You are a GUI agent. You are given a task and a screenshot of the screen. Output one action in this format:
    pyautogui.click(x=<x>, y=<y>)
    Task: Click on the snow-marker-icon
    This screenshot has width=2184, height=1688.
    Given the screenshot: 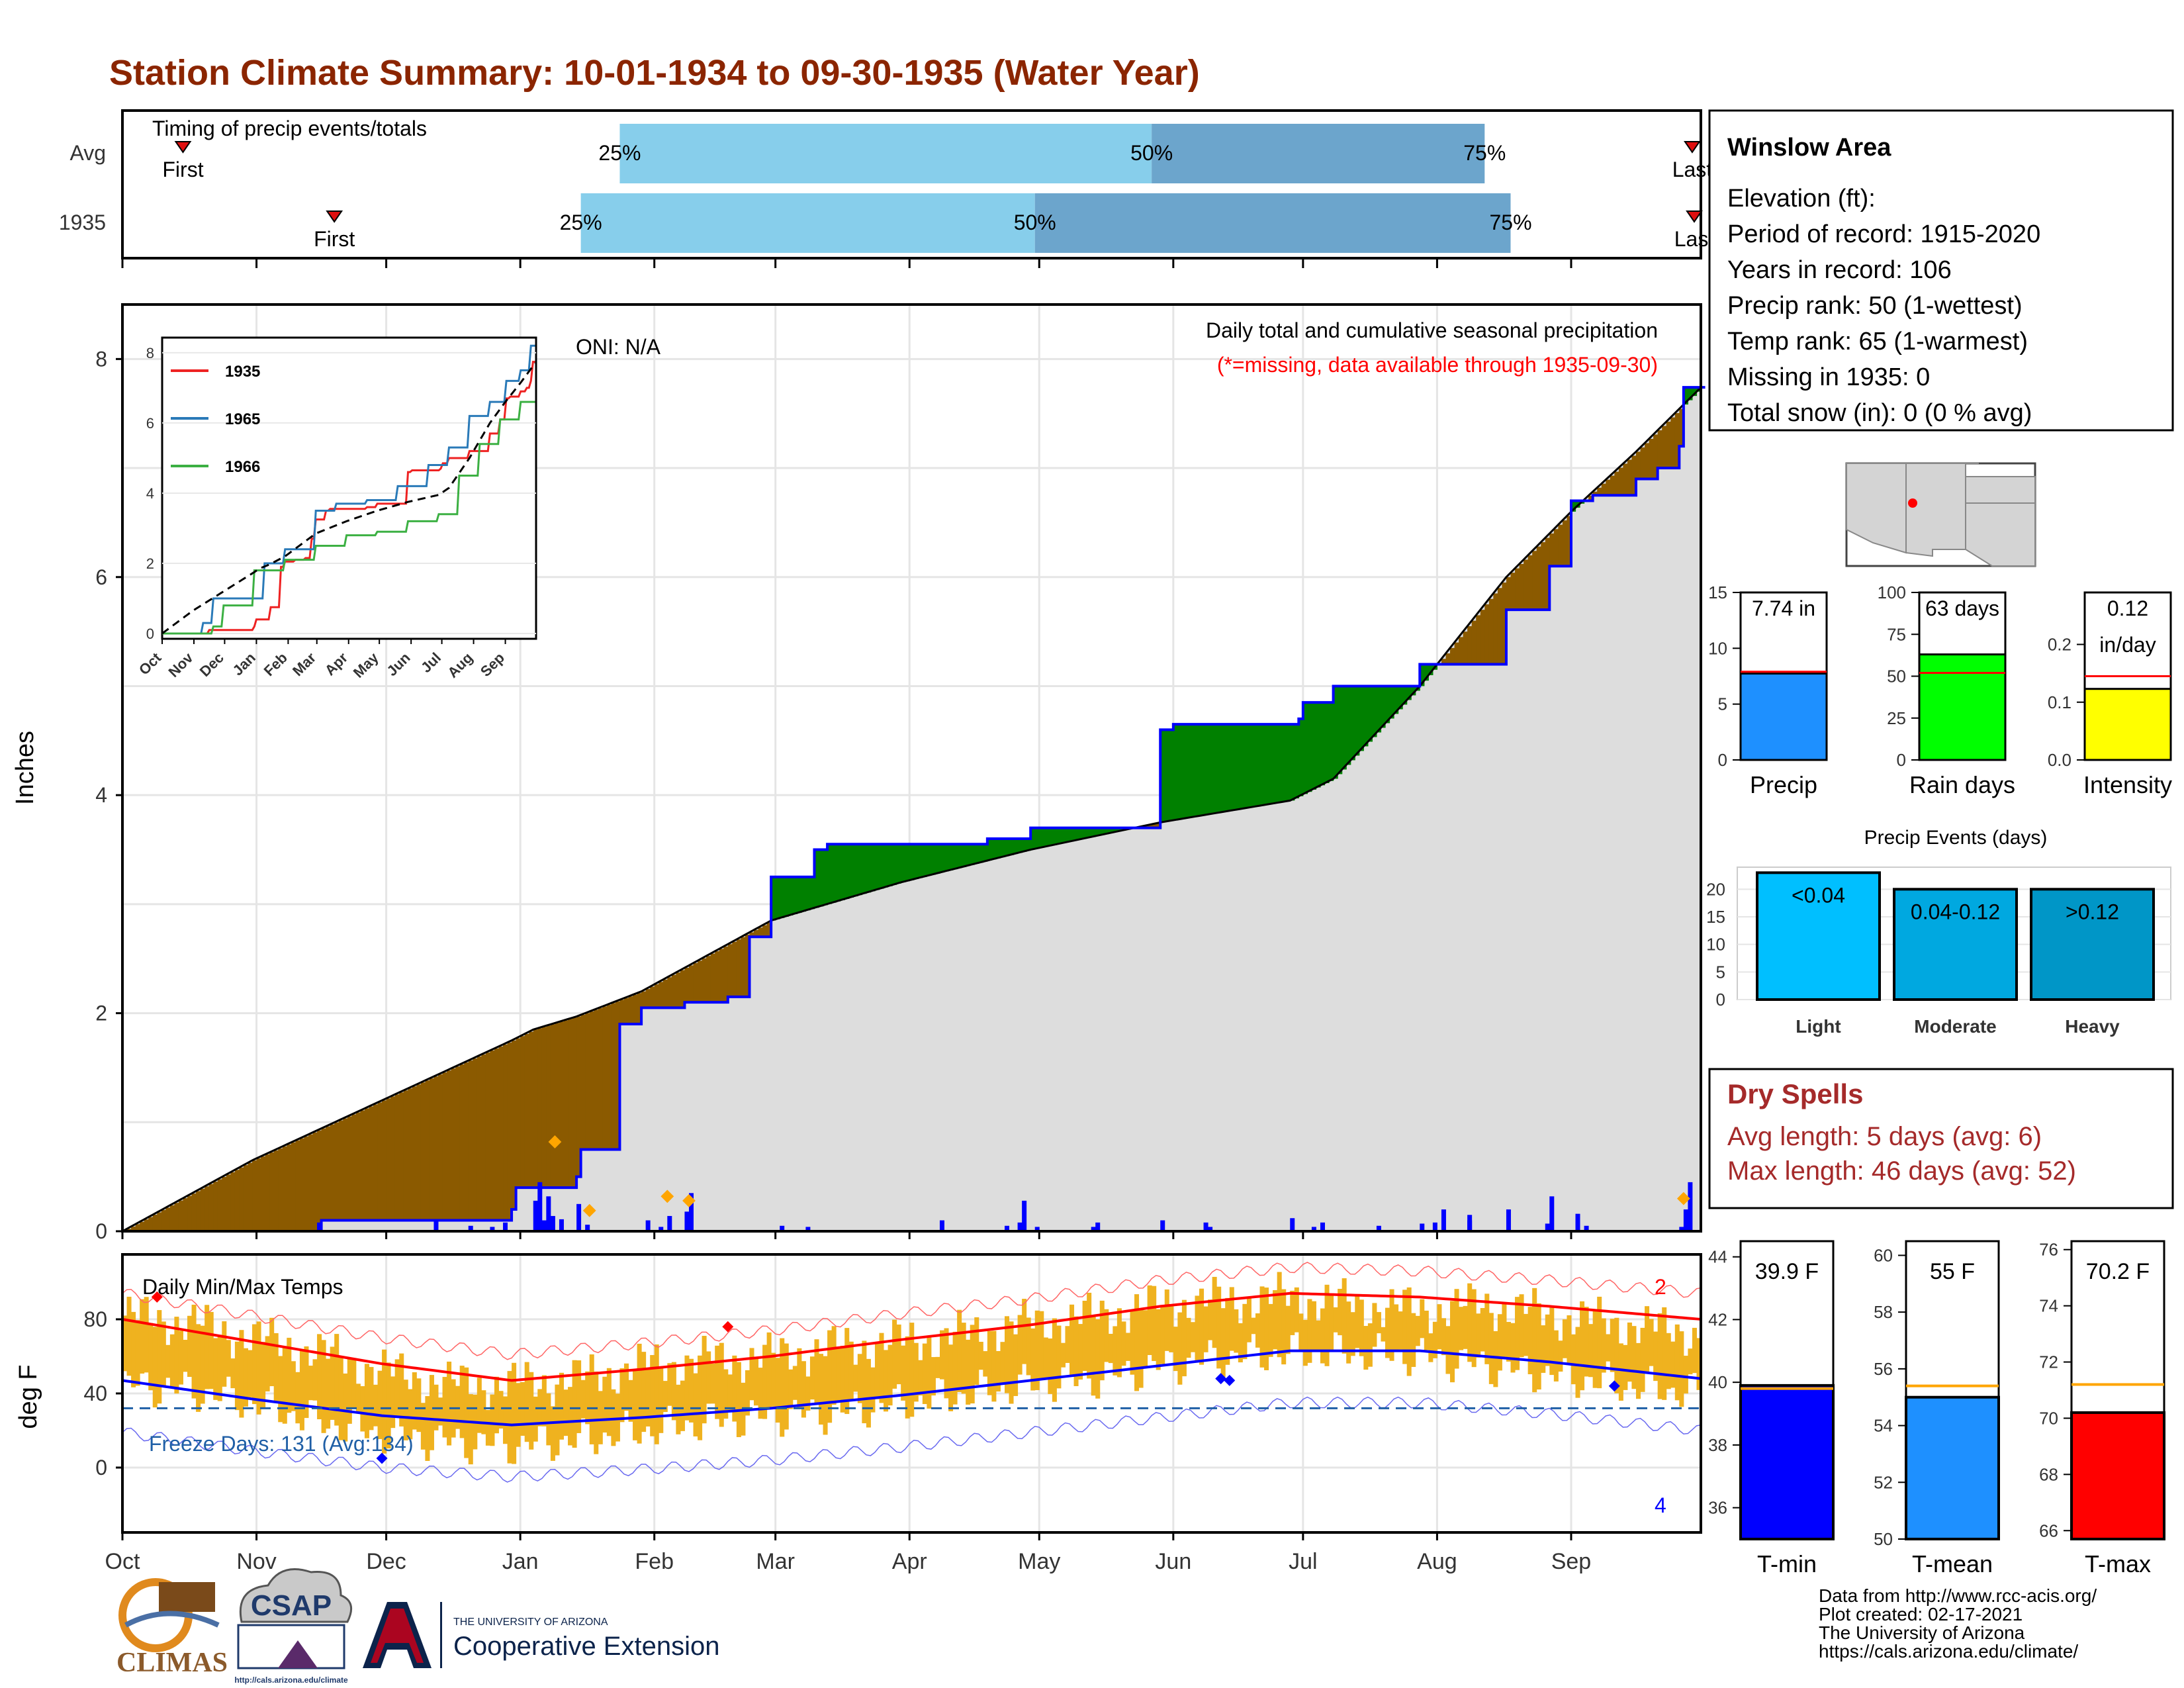 What is the action you would take?
    pyautogui.click(x=1683, y=1198)
    